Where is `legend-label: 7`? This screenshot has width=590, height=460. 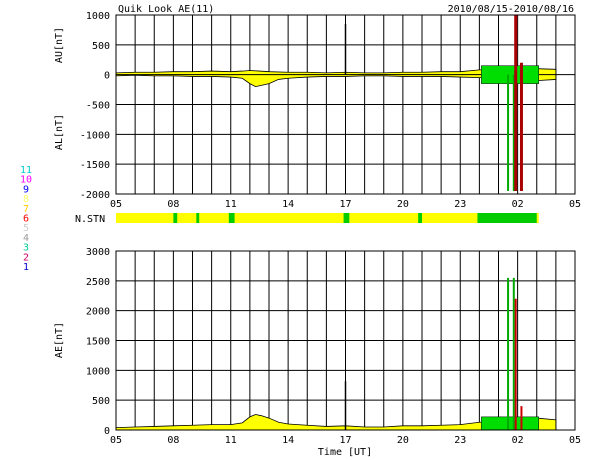 legend-label: 7 is located at coordinates (26, 209).